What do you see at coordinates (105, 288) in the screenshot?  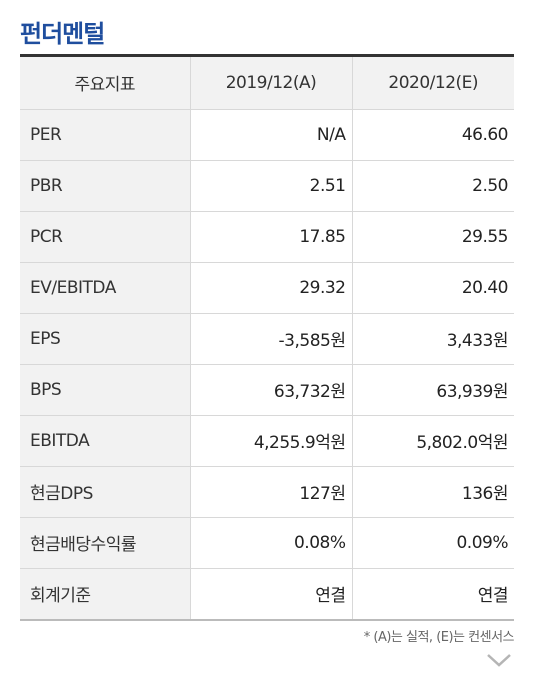 I see `row-label: EV/EBITDA` at bounding box center [105, 288].